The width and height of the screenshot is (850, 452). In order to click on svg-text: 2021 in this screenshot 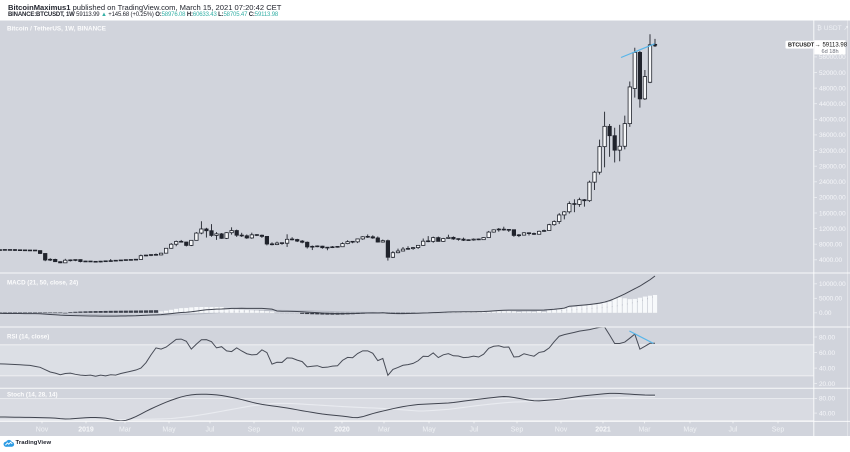, I will do `click(603, 430)`.